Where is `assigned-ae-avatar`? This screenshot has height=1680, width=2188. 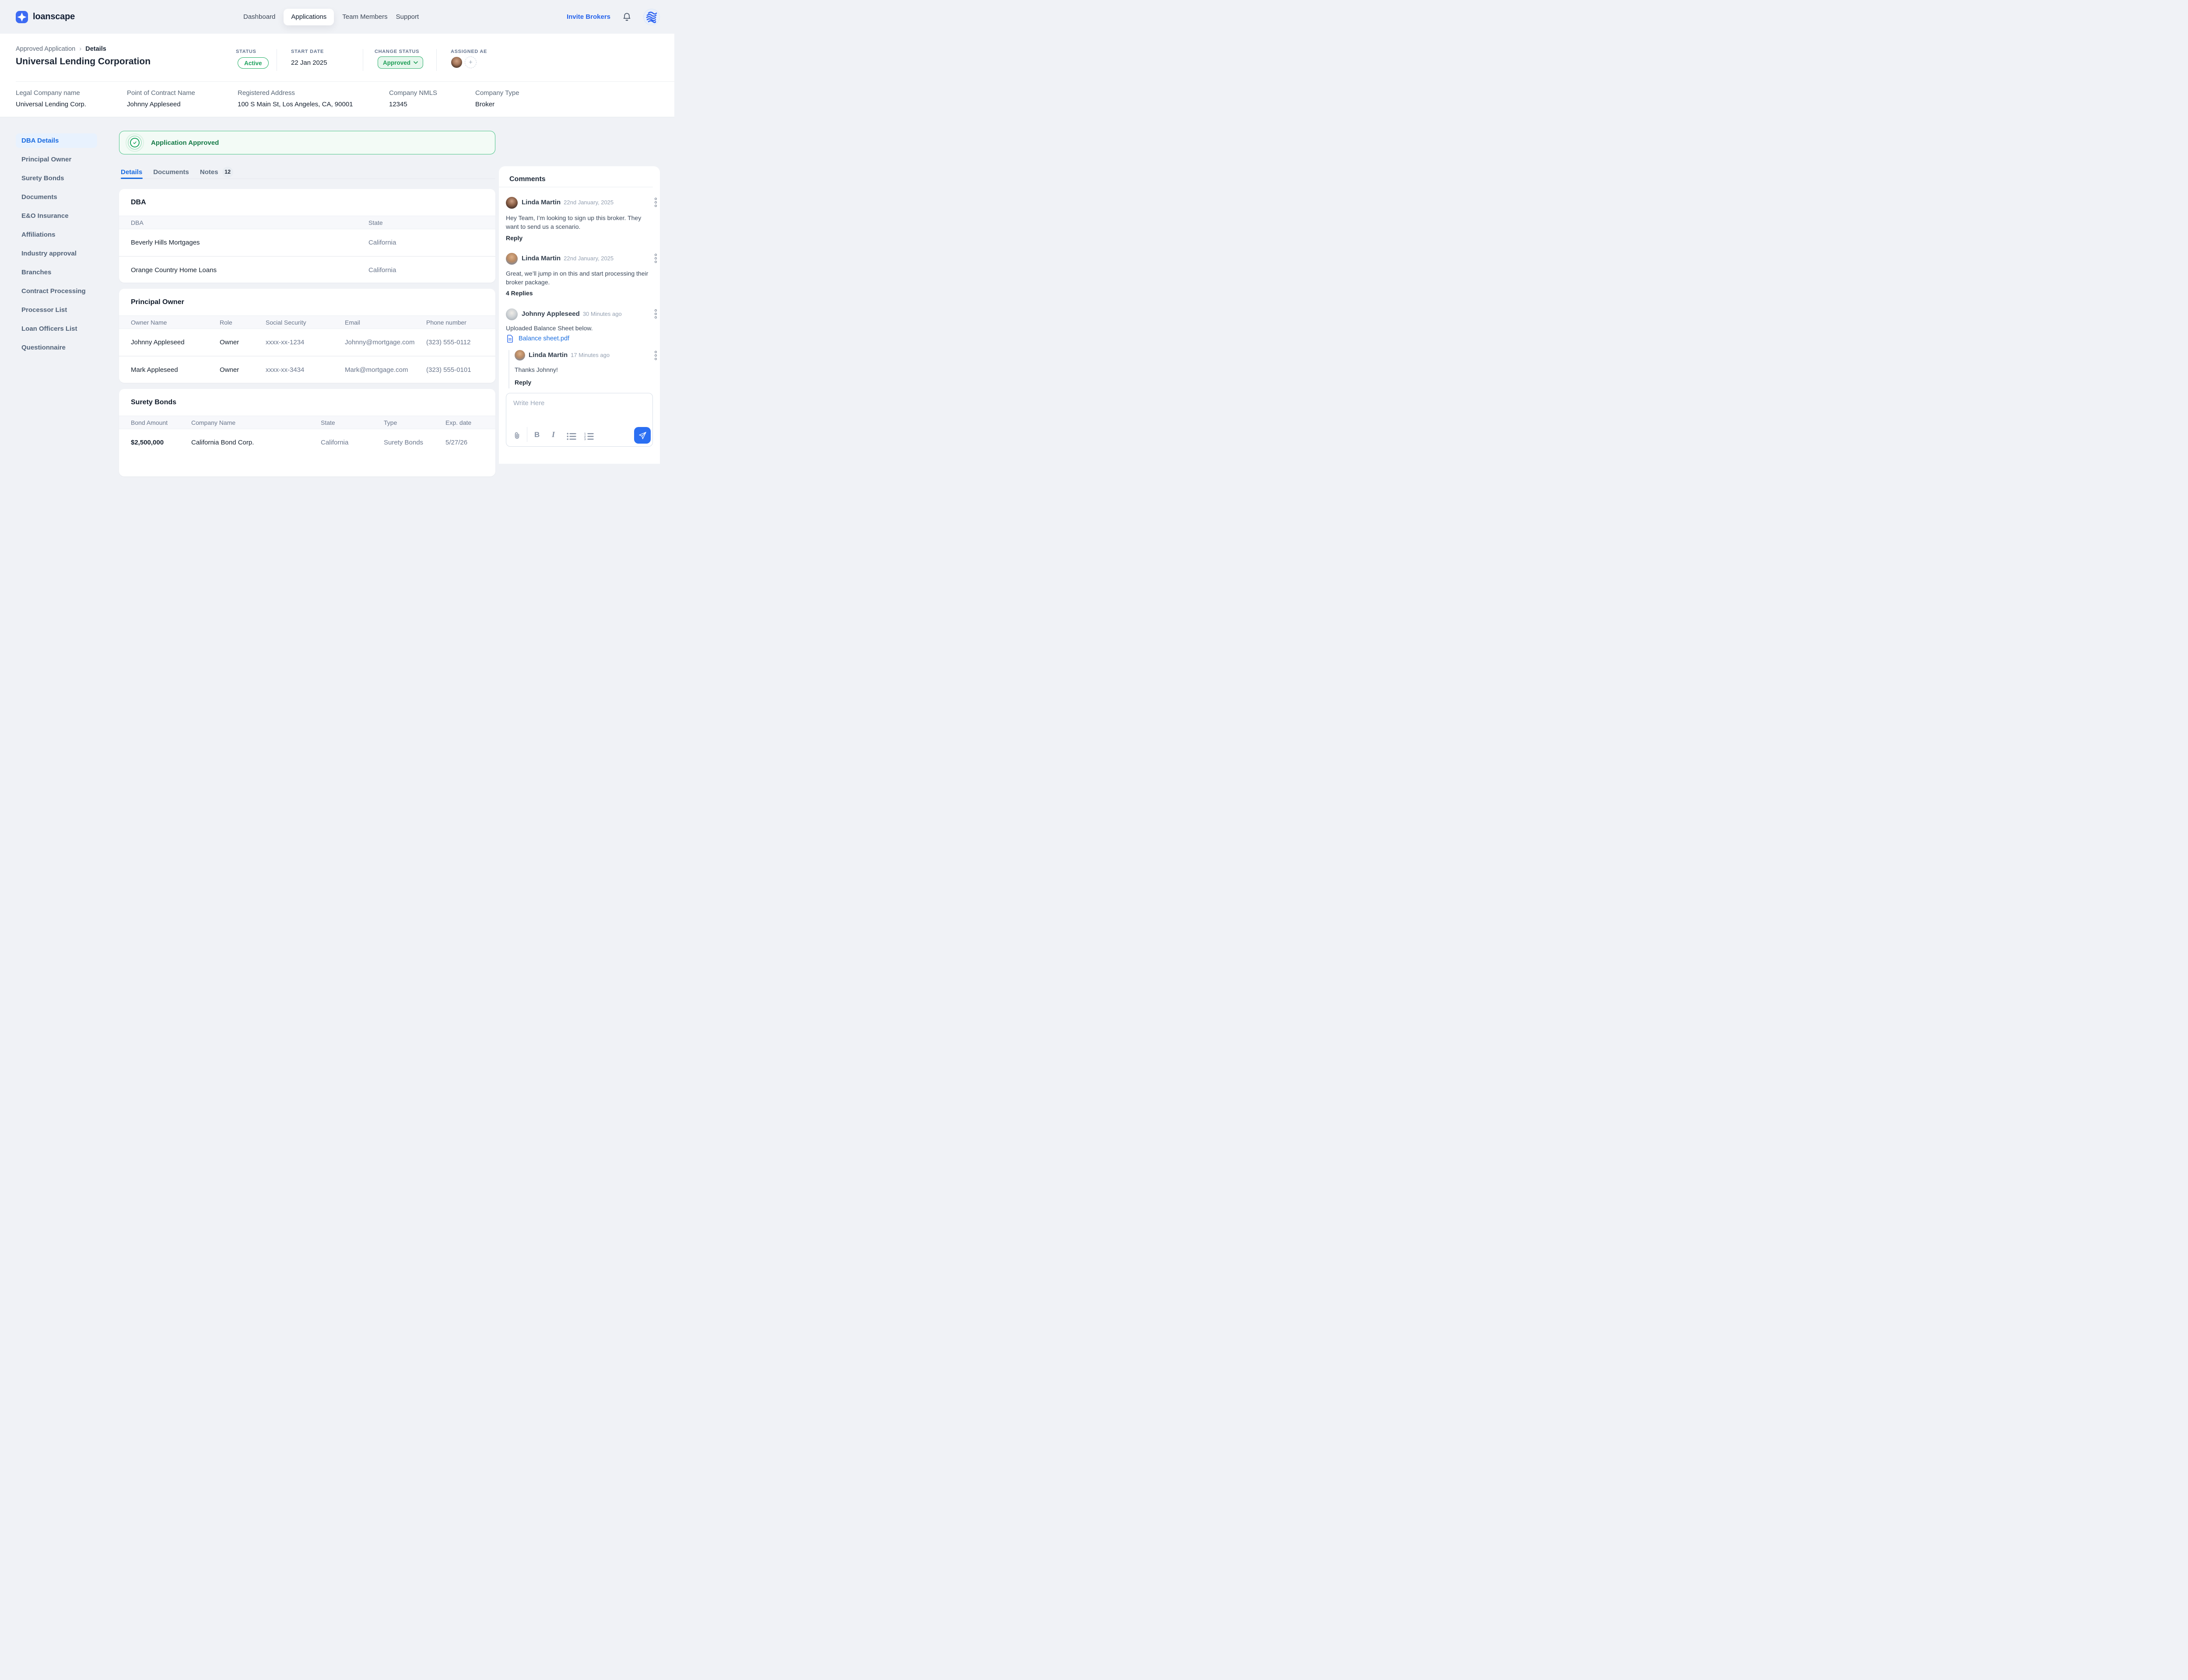 assigned-ae-avatar is located at coordinates (457, 62).